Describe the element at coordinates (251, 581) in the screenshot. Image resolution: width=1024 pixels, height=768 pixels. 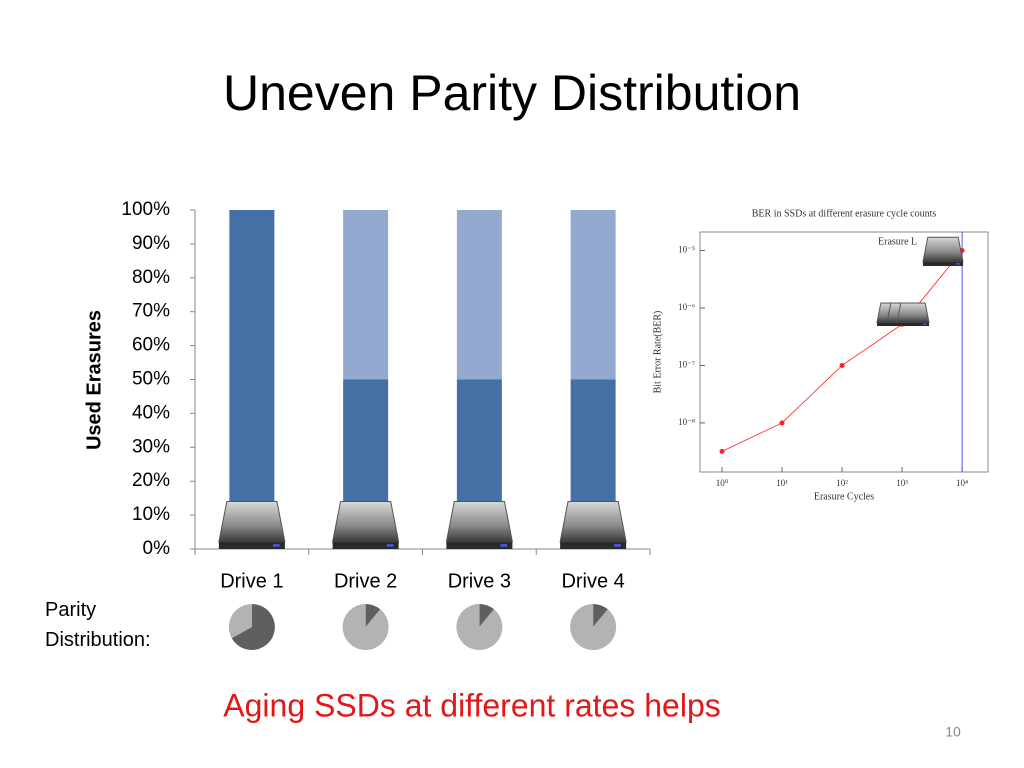
I see `x-tick-label: Drive 1` at that location.